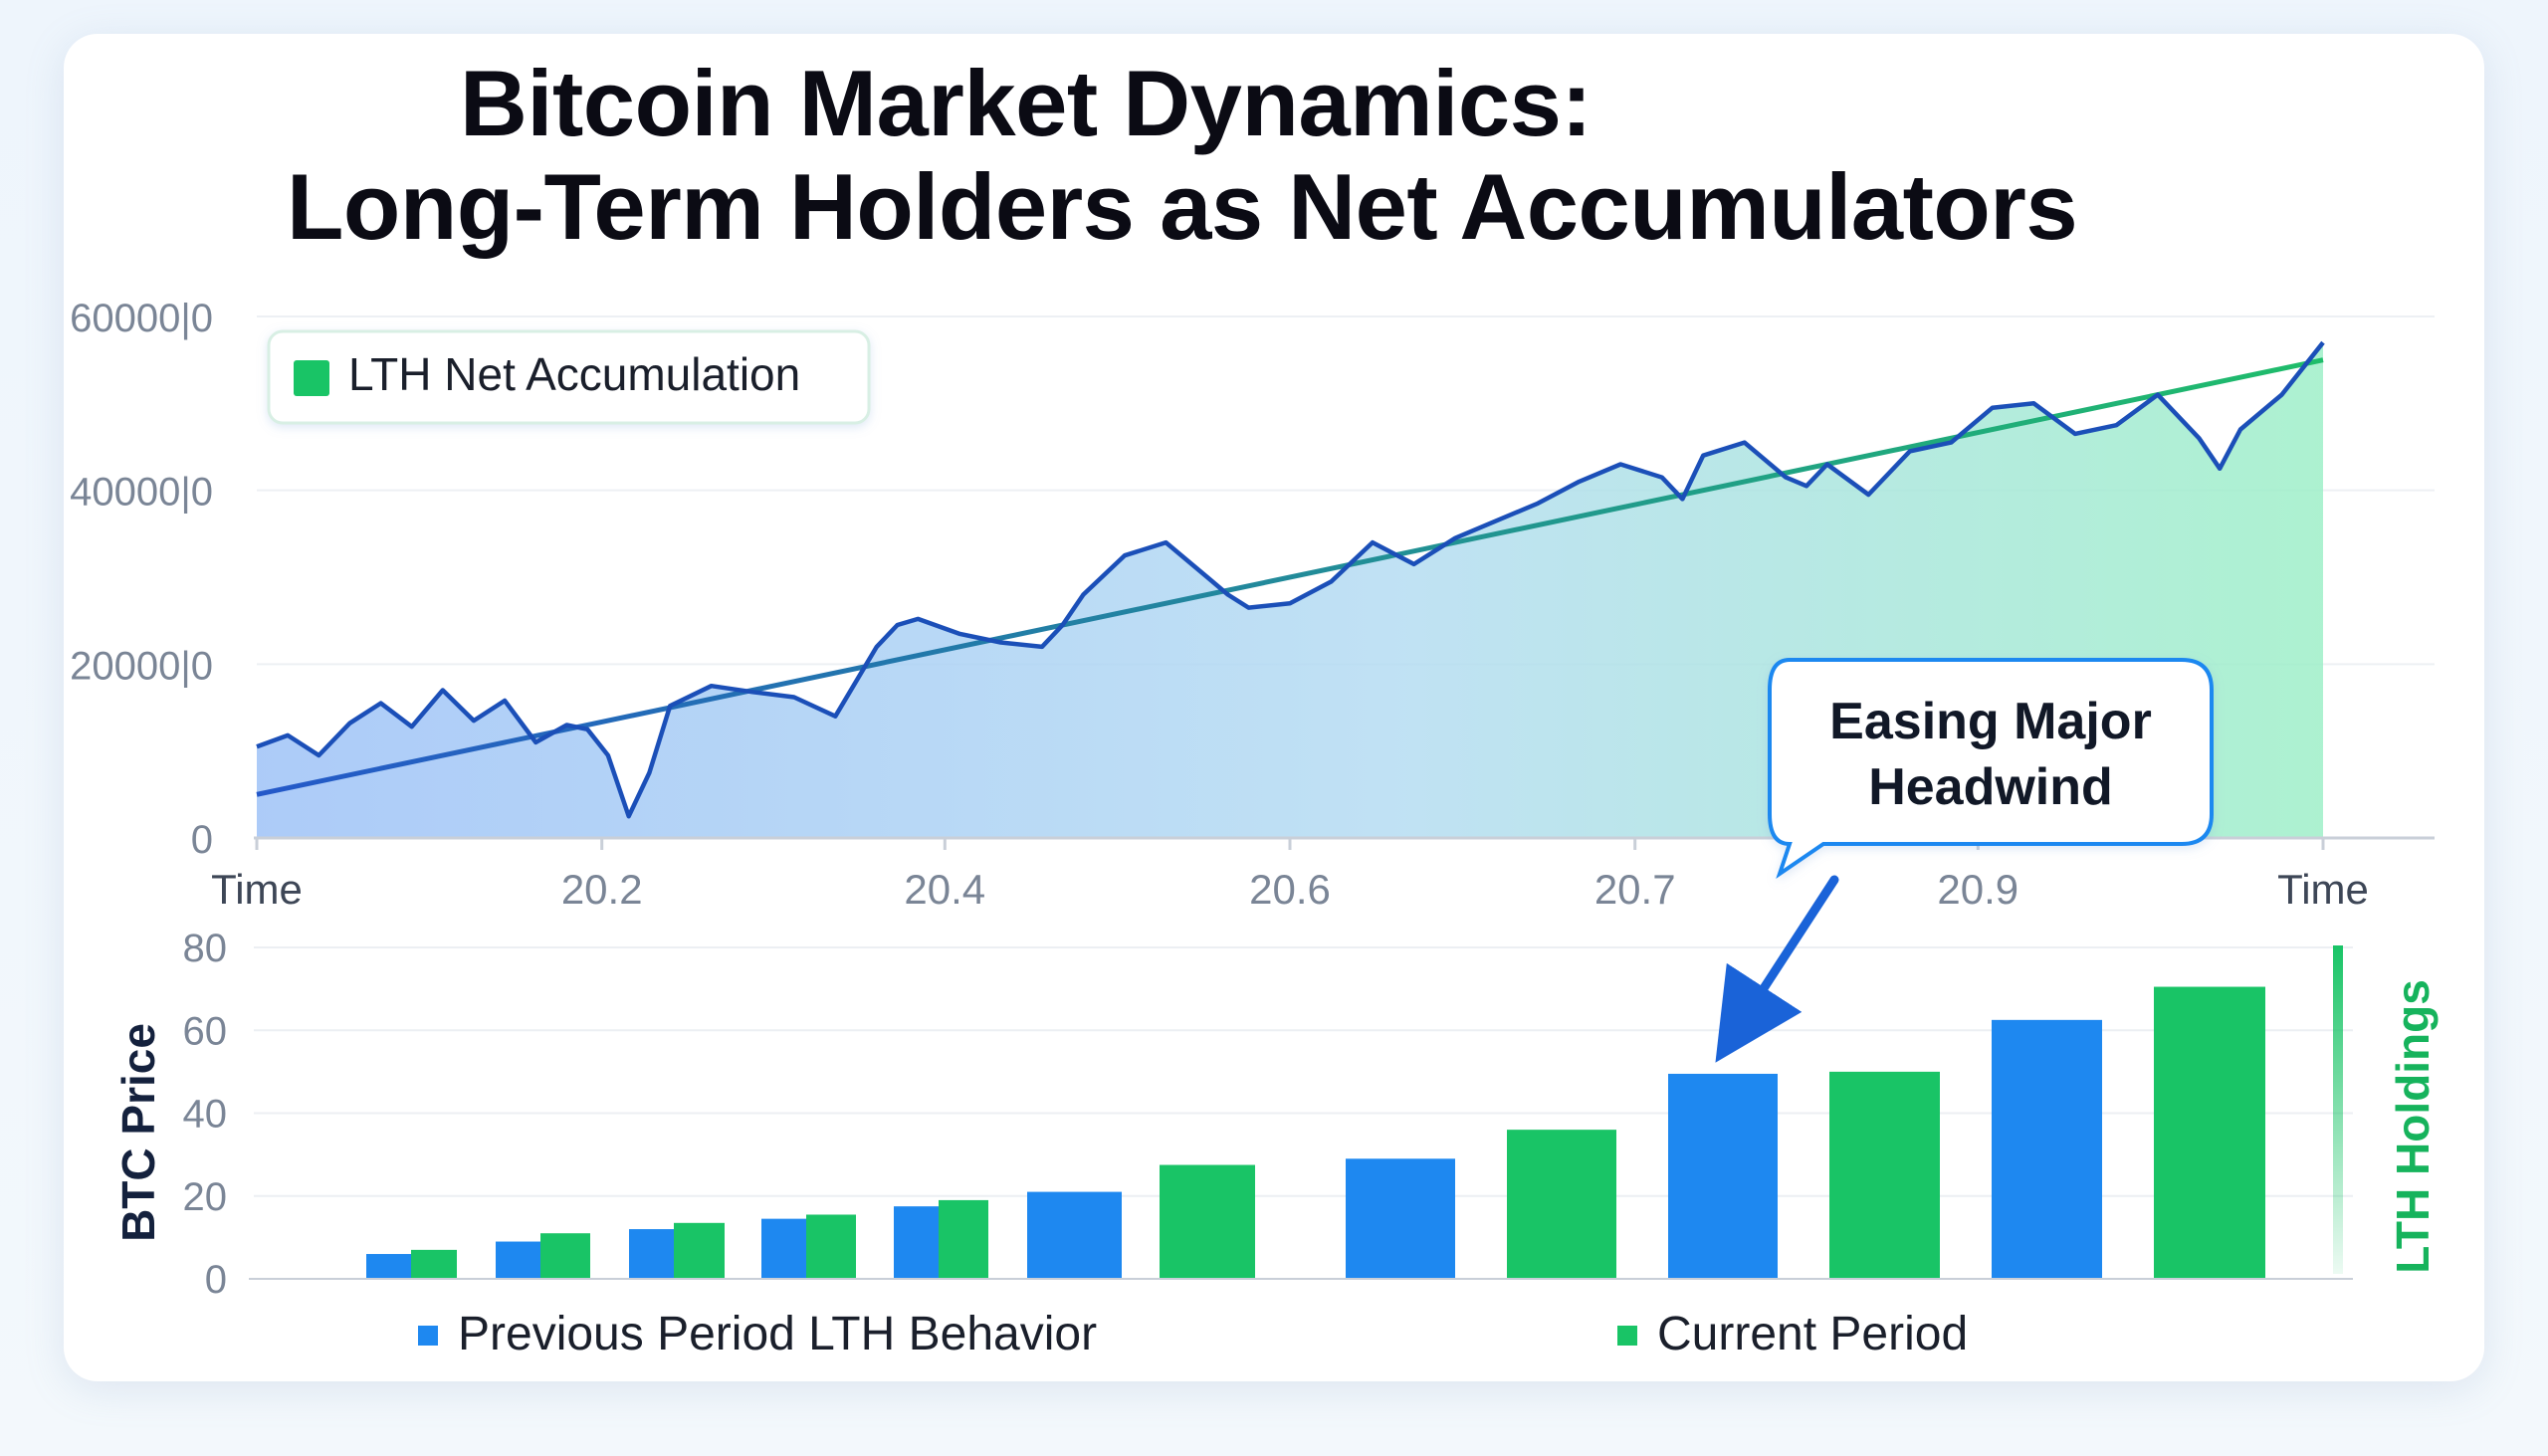 The height and width of the screenshot is (1456, 2548). What do you see at coordinates (944, 889) in the screenshot?
I see `top-x-tick-label: 20.4` at bounding box center [944, 889].